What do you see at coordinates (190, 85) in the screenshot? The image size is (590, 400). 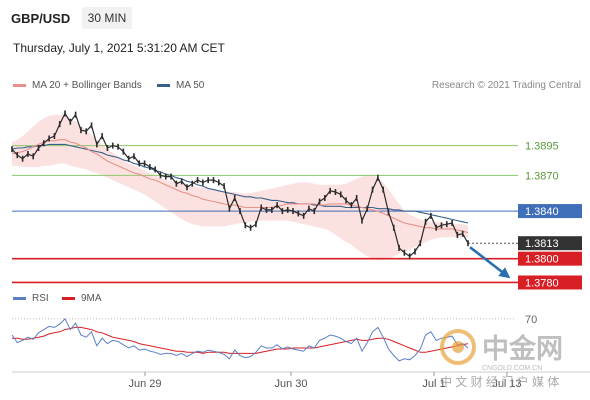 I see `legend-ma50-label: MA 50` at bounding box center [190, 85].